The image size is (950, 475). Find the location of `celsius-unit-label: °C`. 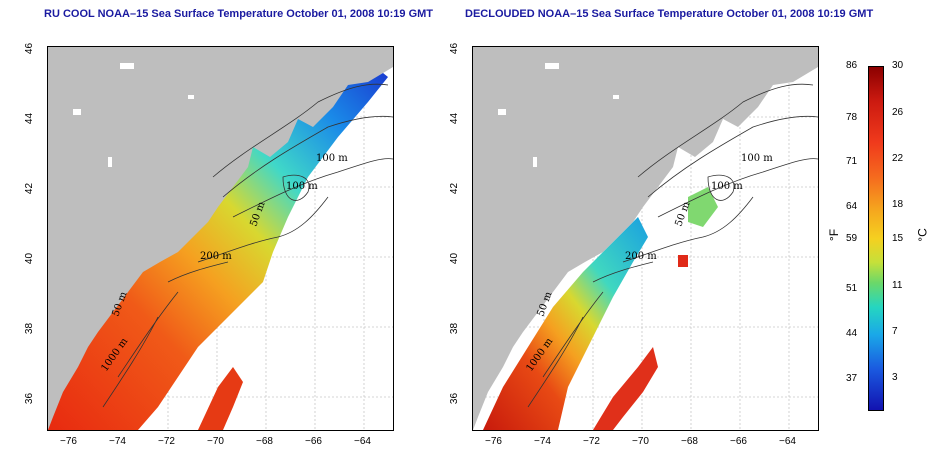

celsius-unit-label: °C is located at coordinates (922, 235).